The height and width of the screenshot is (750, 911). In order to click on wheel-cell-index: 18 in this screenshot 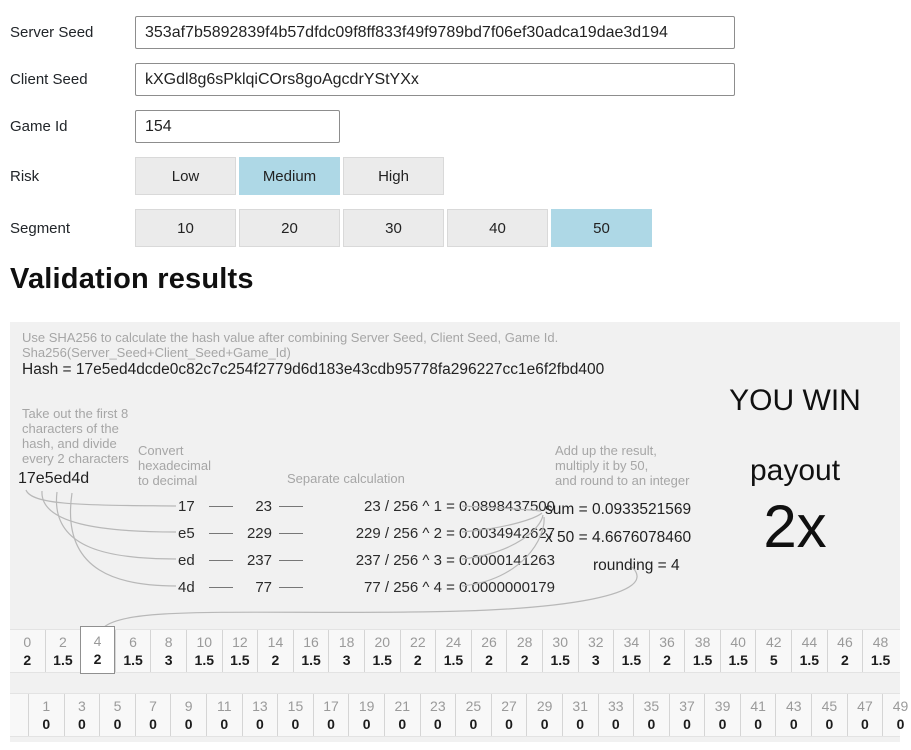, I will do `click(346, 642)`.